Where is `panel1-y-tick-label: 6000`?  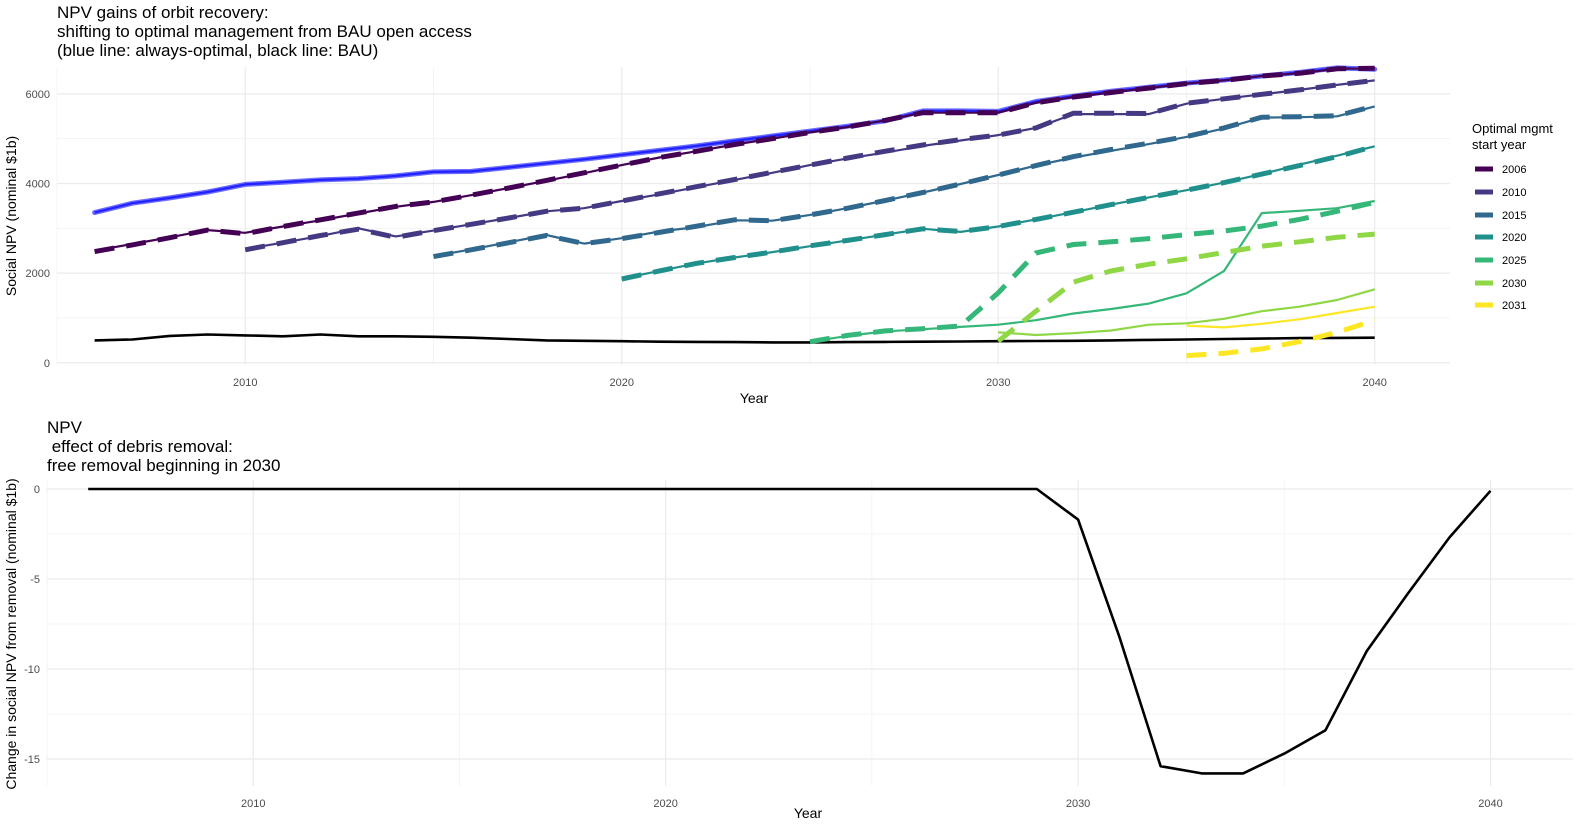 panel1-y-tick-label: 6000 is located at coordinates (38, 95).